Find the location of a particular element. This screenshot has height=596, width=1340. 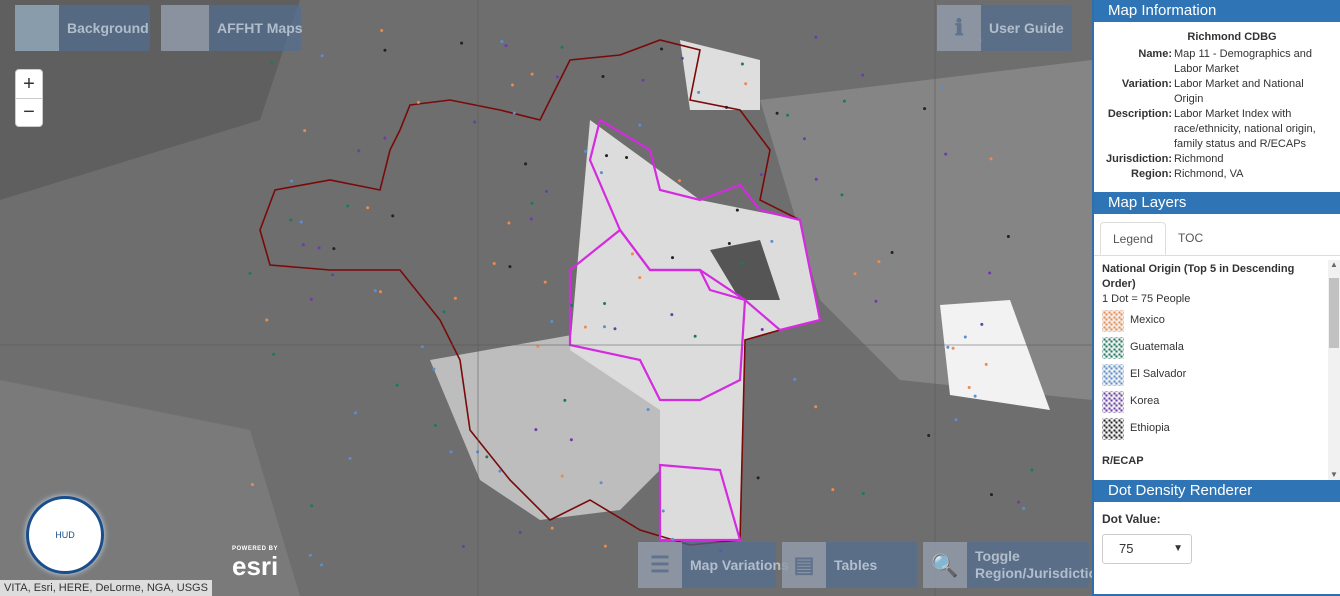

map-layers-header: Map Layers is located at coordinates (1217, 203).